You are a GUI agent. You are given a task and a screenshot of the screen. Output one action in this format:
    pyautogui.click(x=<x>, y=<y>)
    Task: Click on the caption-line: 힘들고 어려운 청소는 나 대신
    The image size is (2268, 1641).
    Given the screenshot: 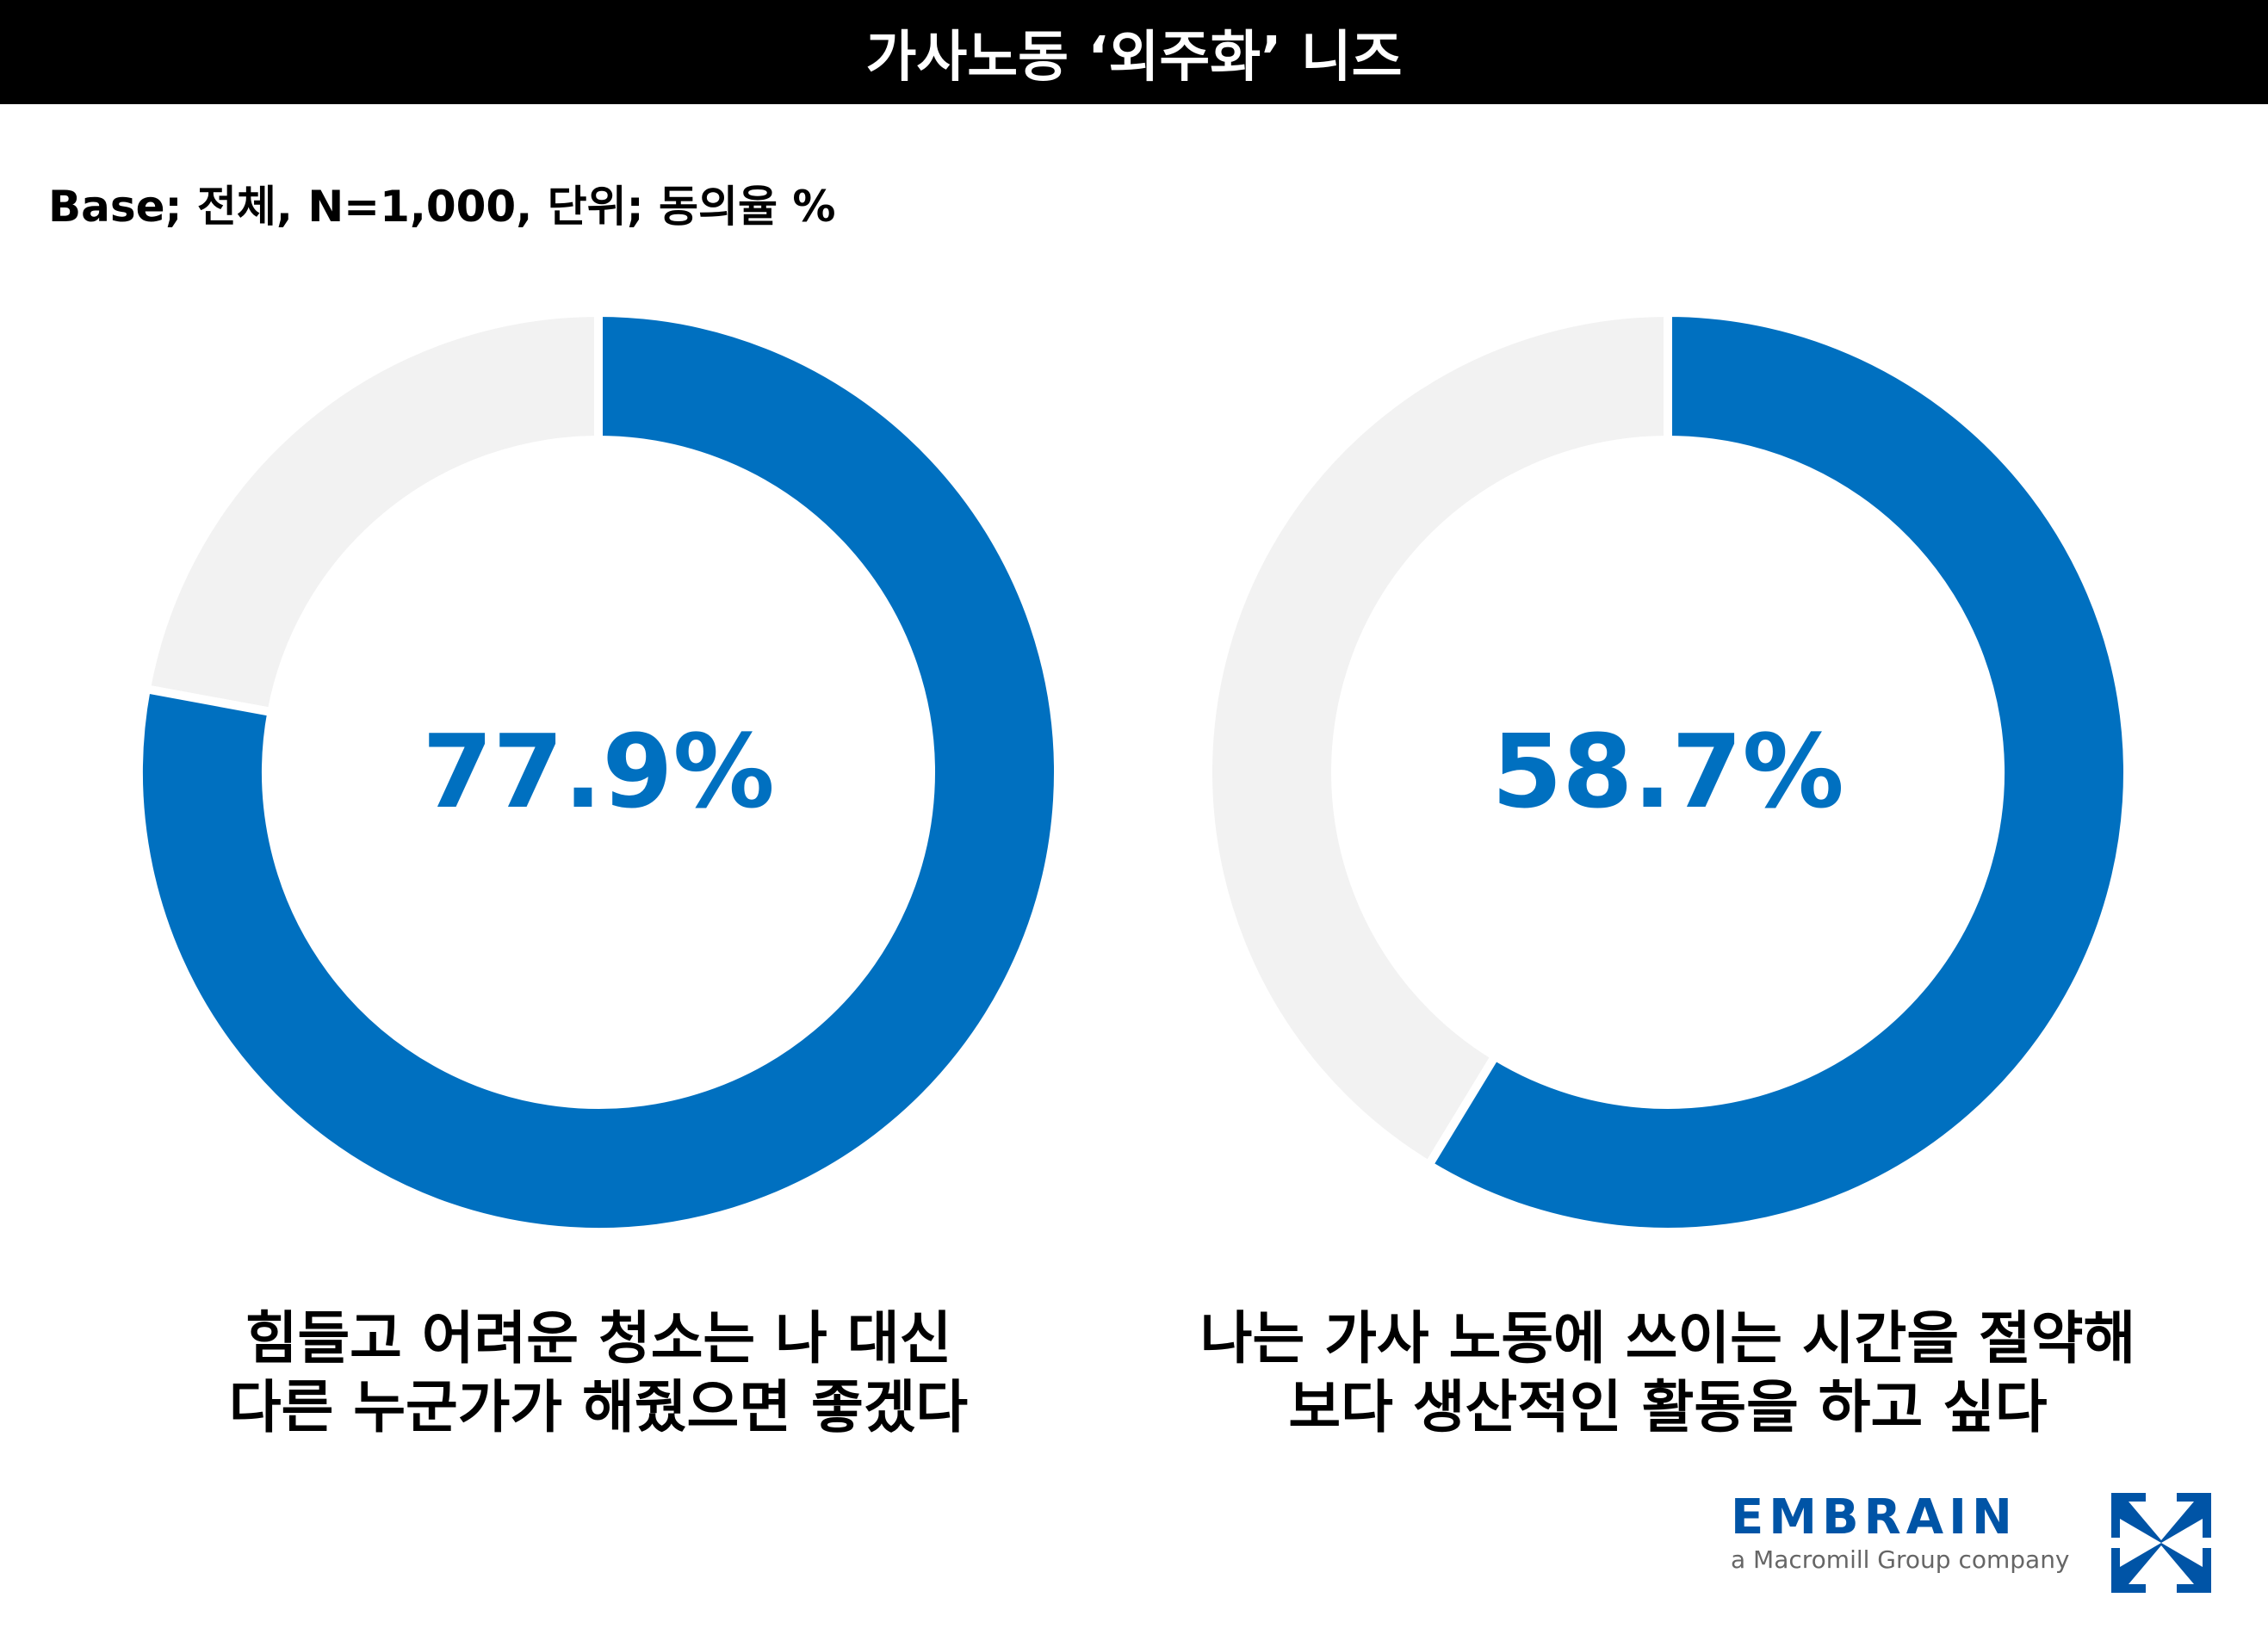 What is the action you would take?
    pyautogui.click(x=598, y=1338)
    